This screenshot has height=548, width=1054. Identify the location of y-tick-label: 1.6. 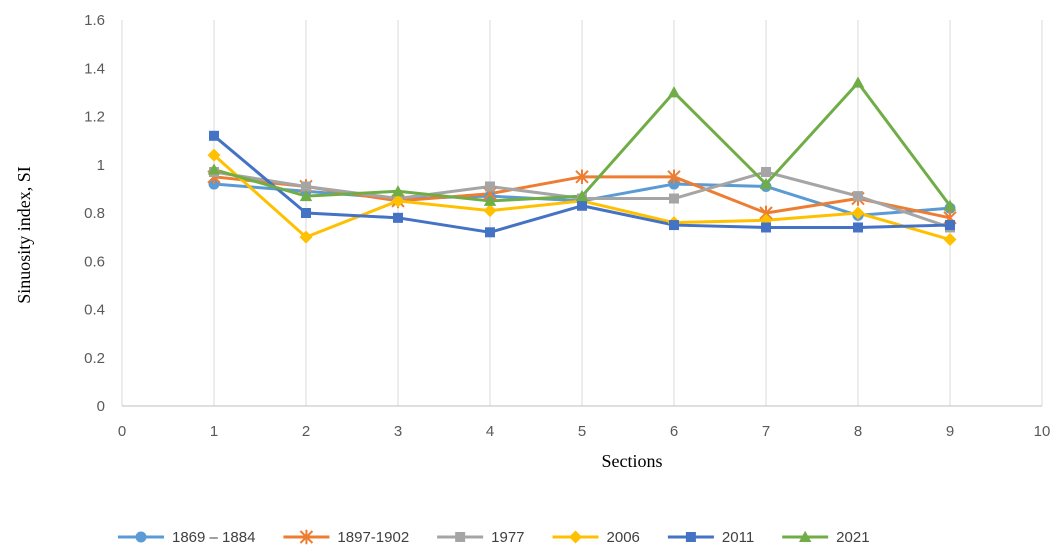
(94, 20).